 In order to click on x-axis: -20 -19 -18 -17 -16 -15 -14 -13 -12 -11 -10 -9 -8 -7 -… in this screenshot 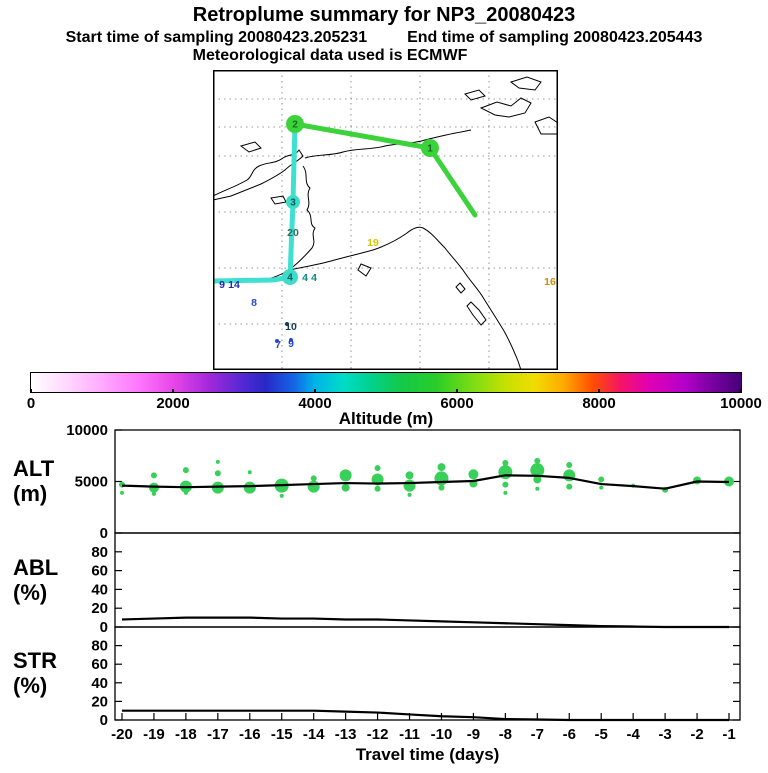, I will do `click(423, 738)`.